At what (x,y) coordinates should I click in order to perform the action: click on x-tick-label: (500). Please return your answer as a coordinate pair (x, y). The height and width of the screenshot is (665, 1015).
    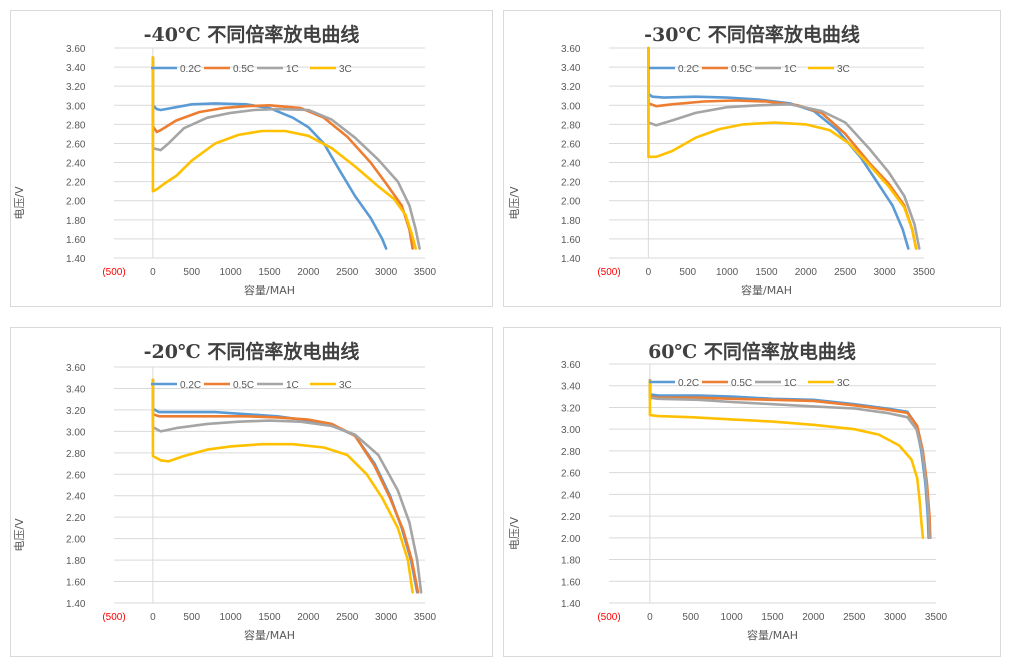
    Looking at the image, I should click on (113, 617).